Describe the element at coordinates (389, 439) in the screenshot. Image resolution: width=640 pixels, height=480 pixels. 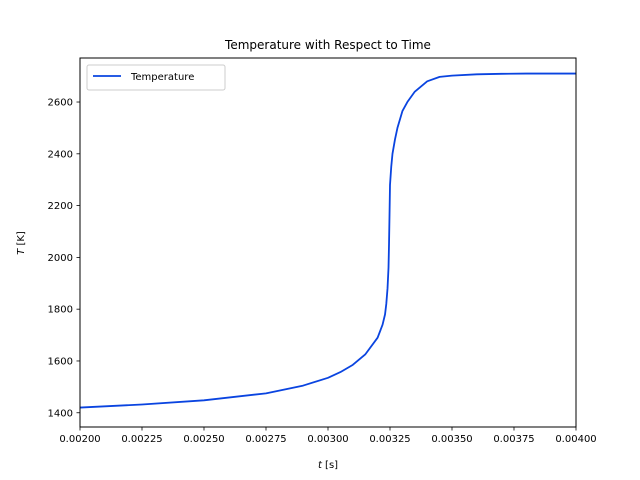
I see `x-tick-label: 0.00325` at that location.